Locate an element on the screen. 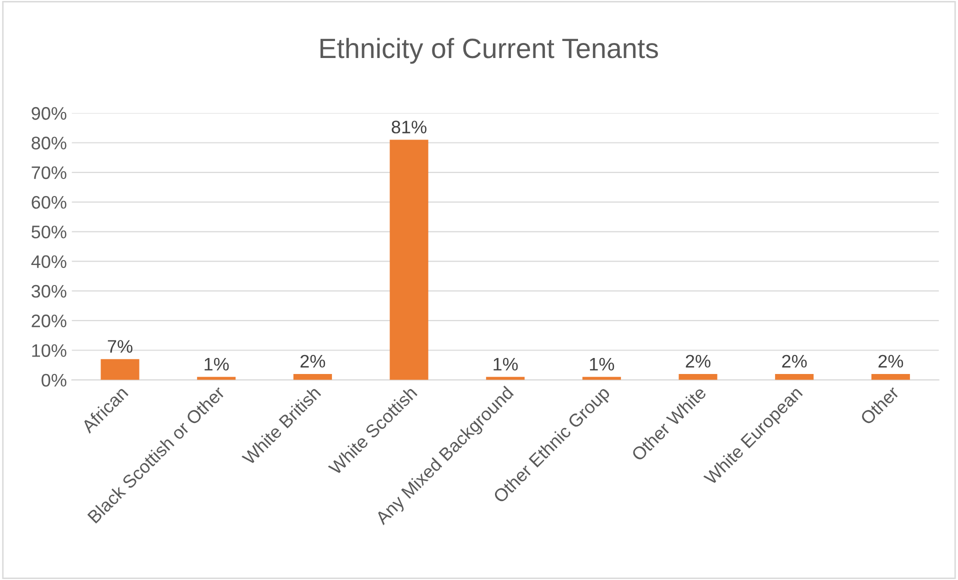 This screenshot has width=958, height=580. y-tick-label: 40% is located at coordinates (48, 261).